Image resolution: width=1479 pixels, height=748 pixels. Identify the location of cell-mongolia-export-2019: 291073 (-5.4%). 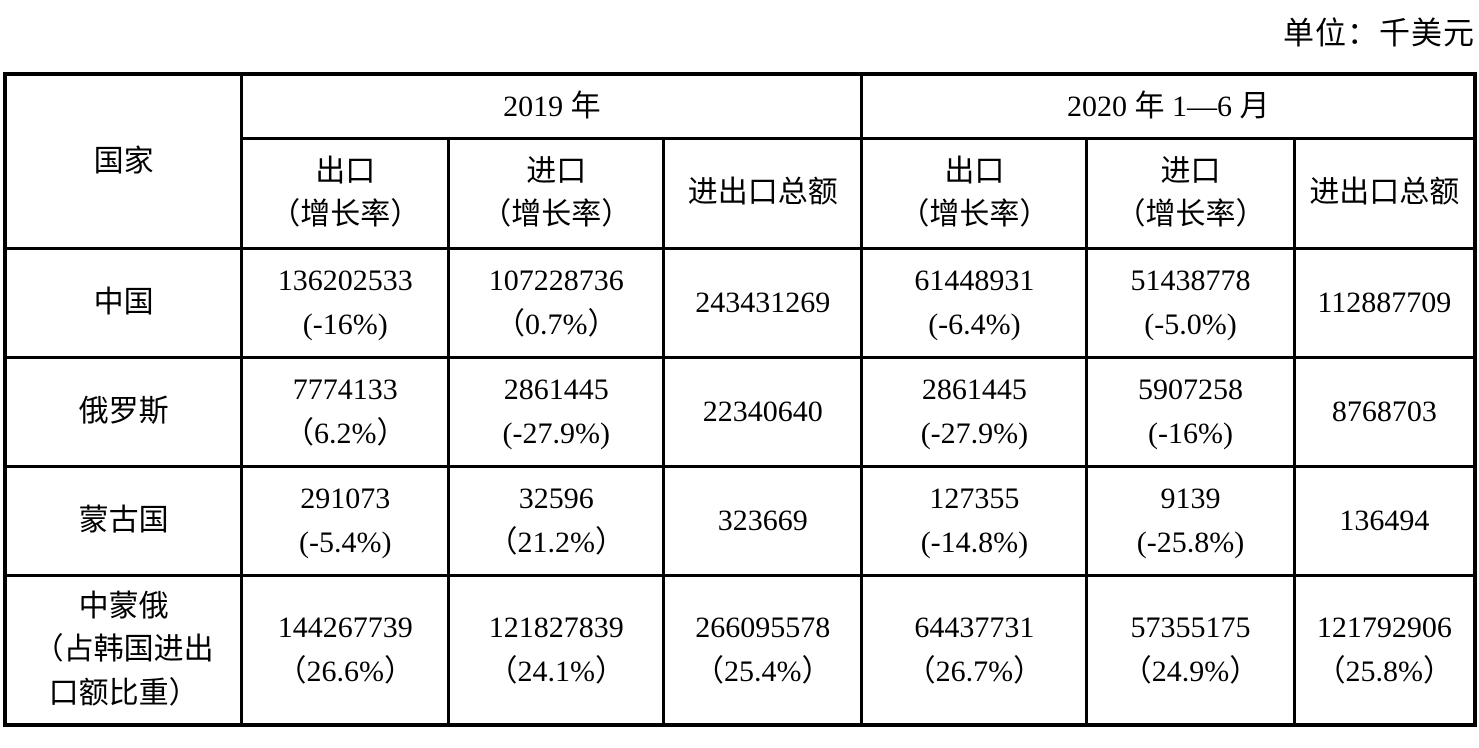
(345, 520).